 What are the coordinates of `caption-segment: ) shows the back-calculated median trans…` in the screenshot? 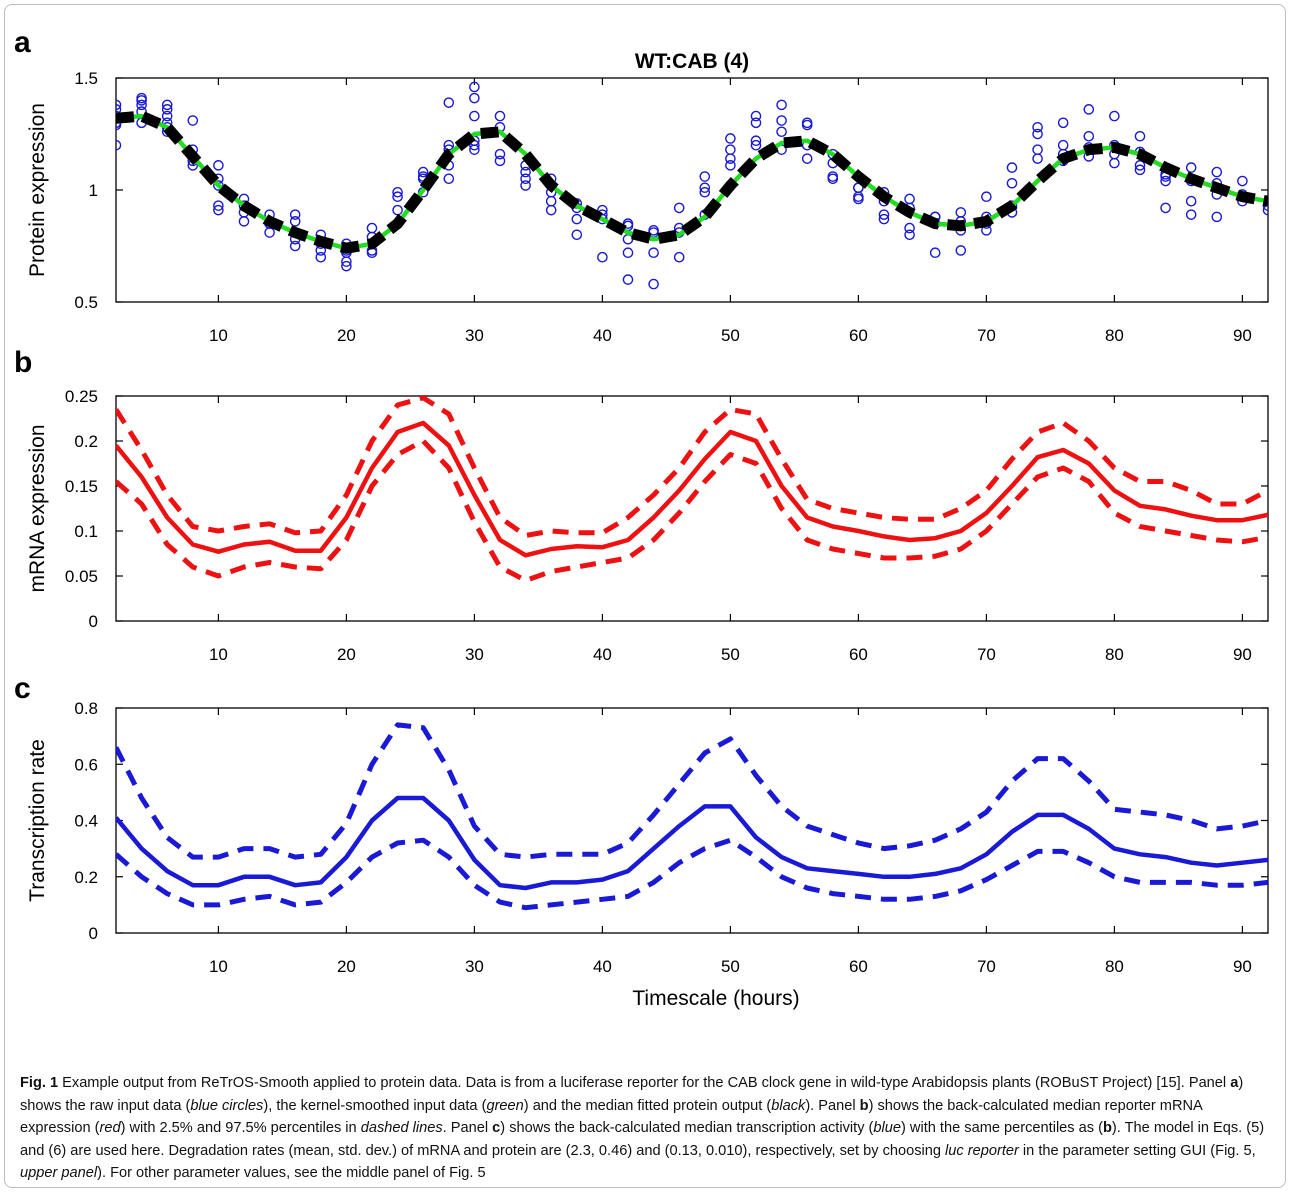 It's located at (687, 1128).